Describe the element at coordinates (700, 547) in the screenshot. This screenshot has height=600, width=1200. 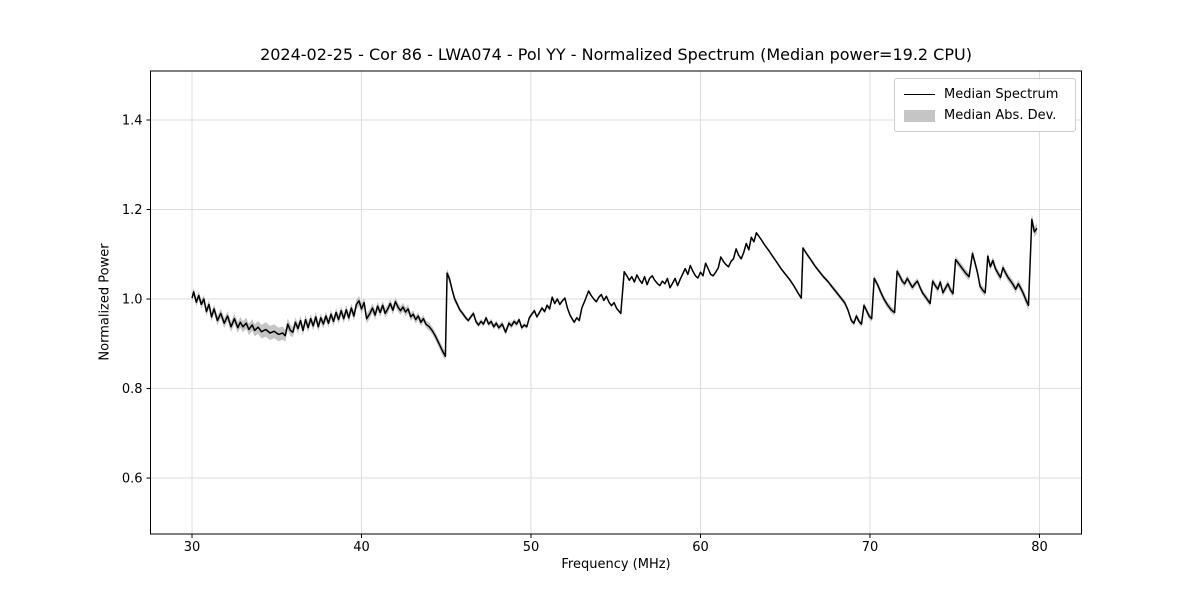
I see `x-tick-label: 60` at that location.